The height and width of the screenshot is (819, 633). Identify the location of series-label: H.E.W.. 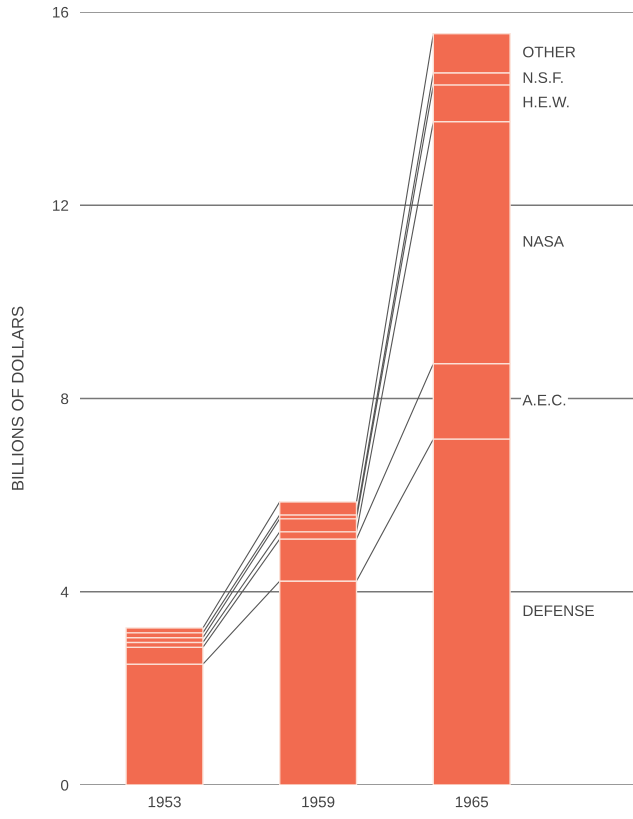
(546, 102).